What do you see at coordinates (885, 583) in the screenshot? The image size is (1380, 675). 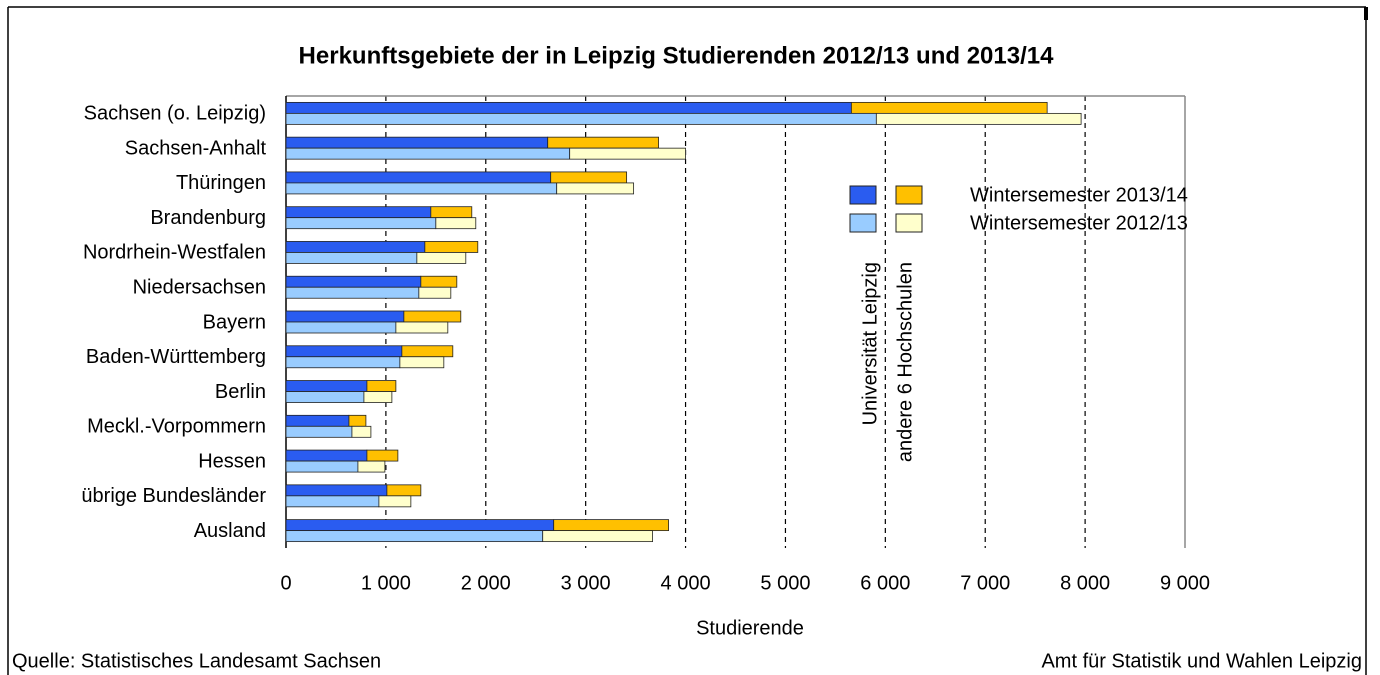 I see `x-tick-label: 6 000` at bounding box center [885, 583].